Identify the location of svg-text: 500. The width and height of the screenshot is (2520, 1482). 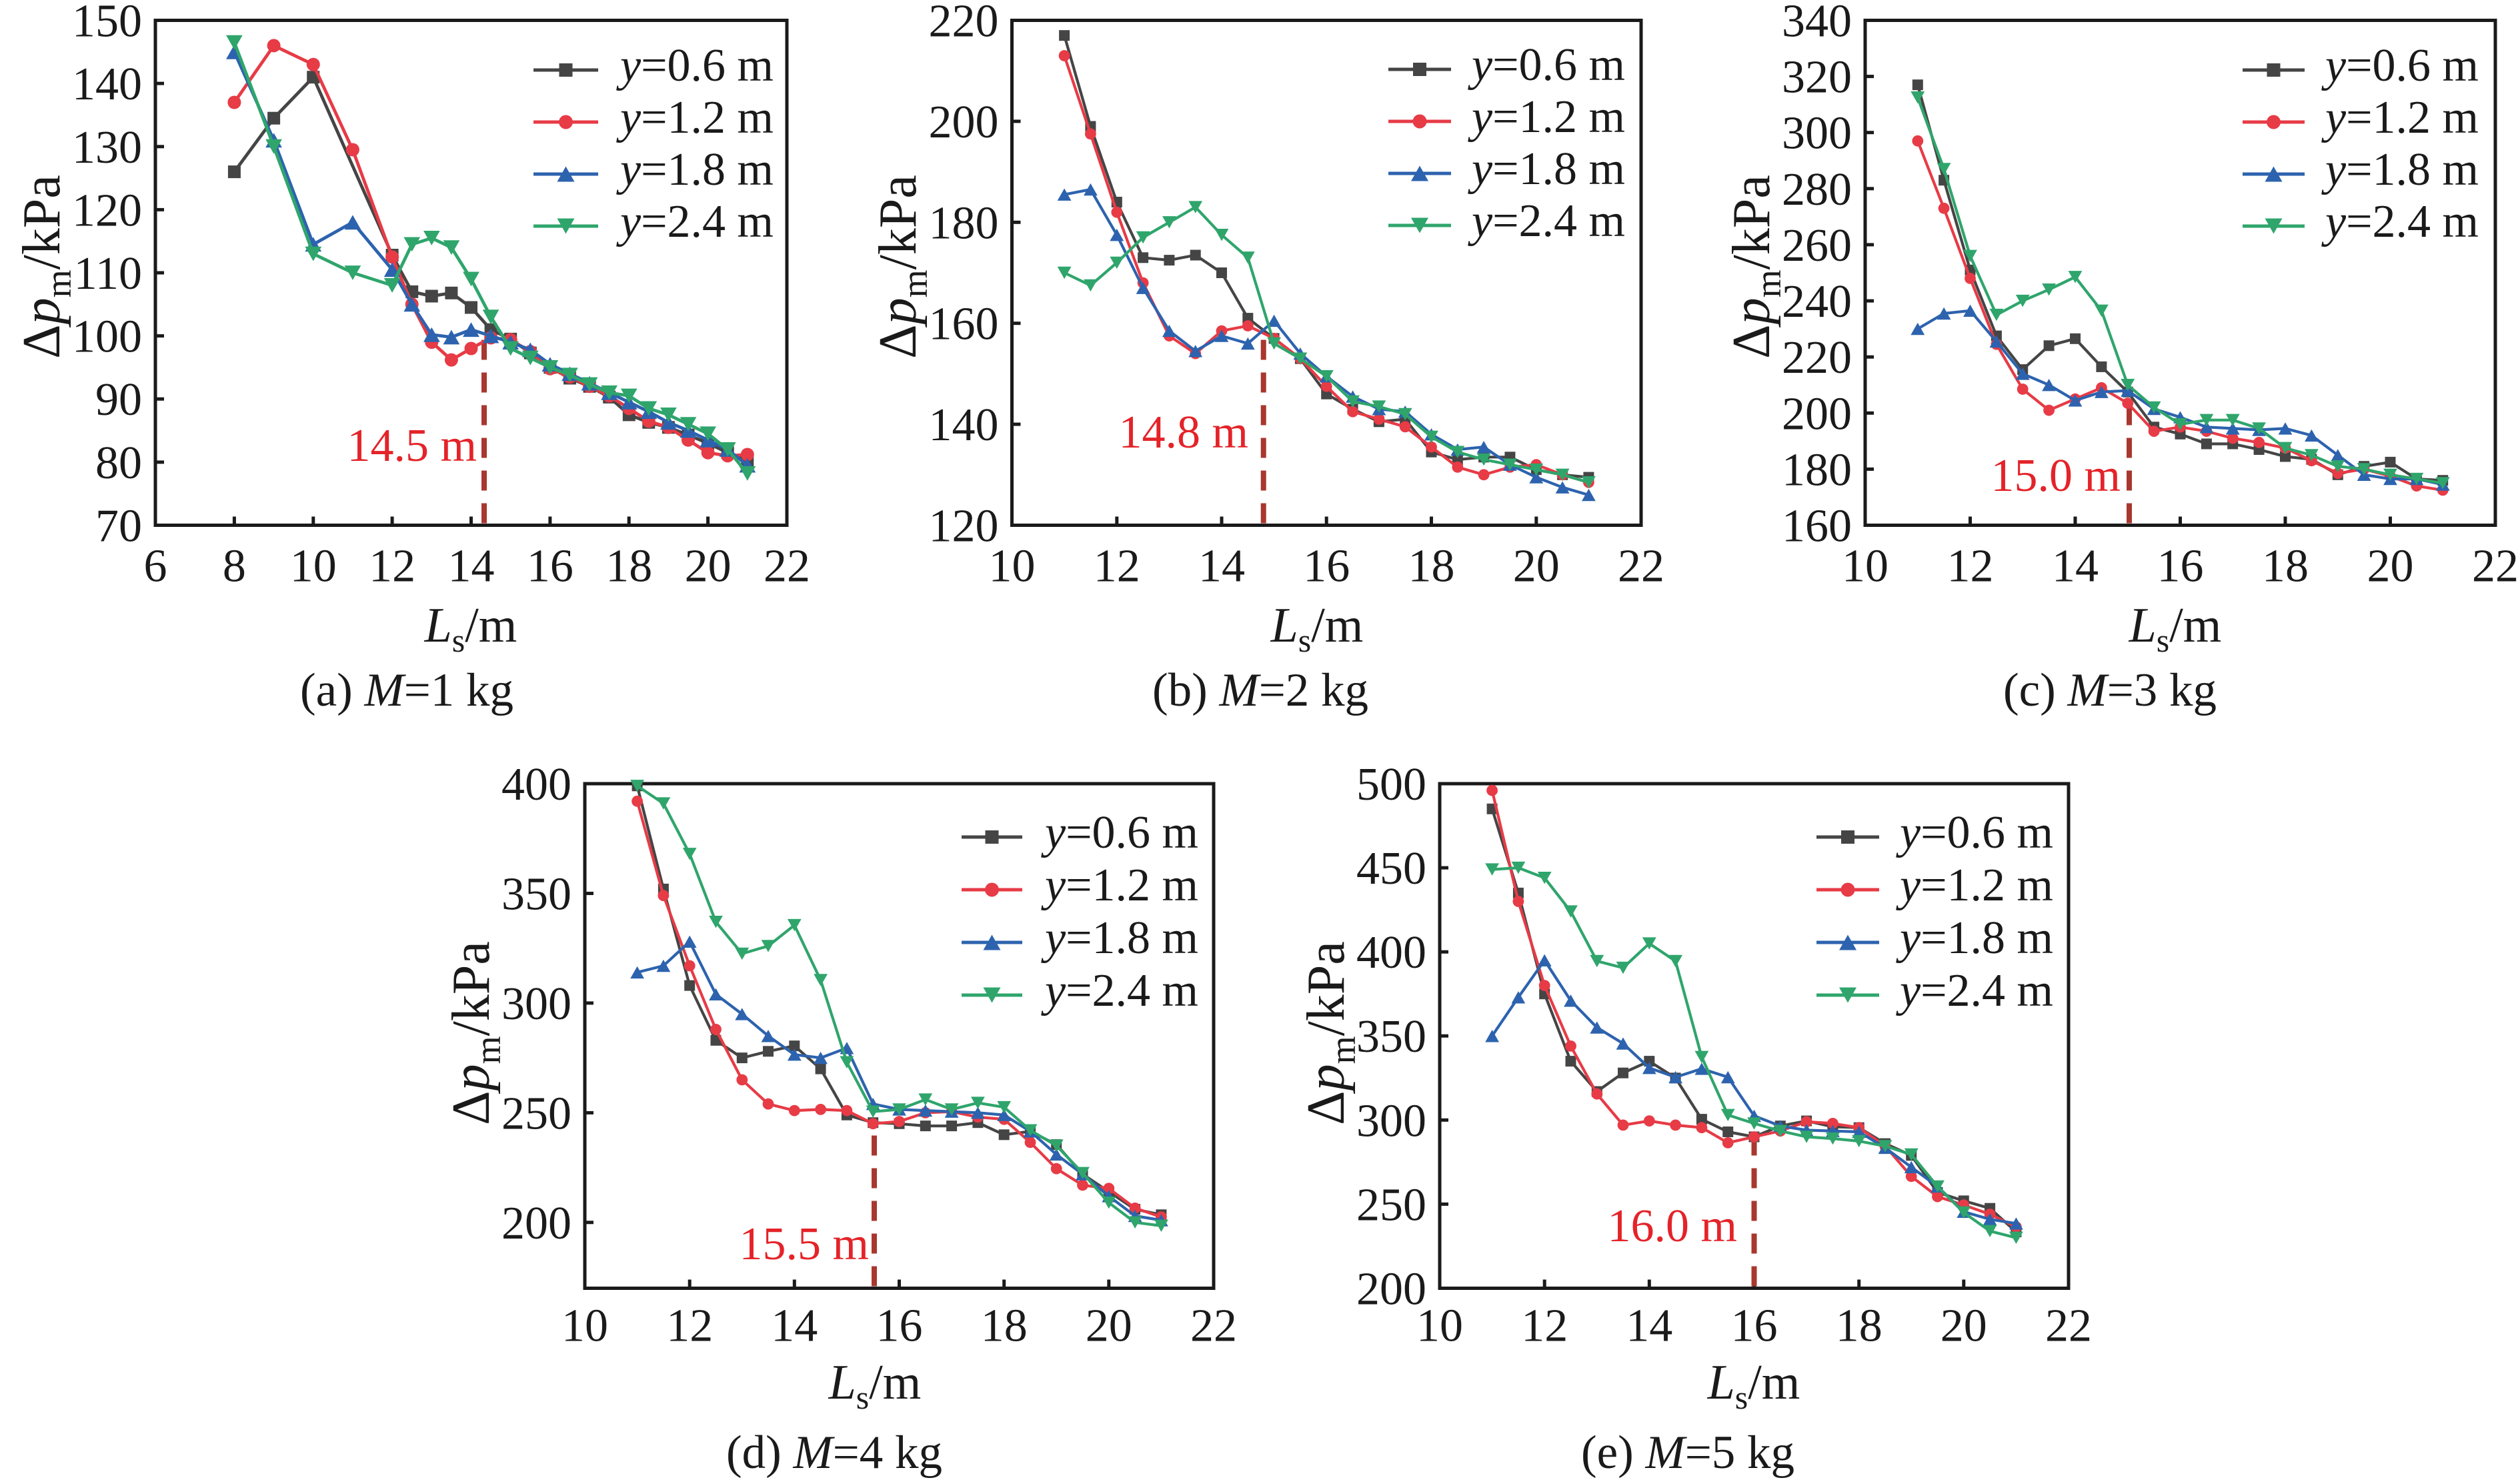
(1391, 784).